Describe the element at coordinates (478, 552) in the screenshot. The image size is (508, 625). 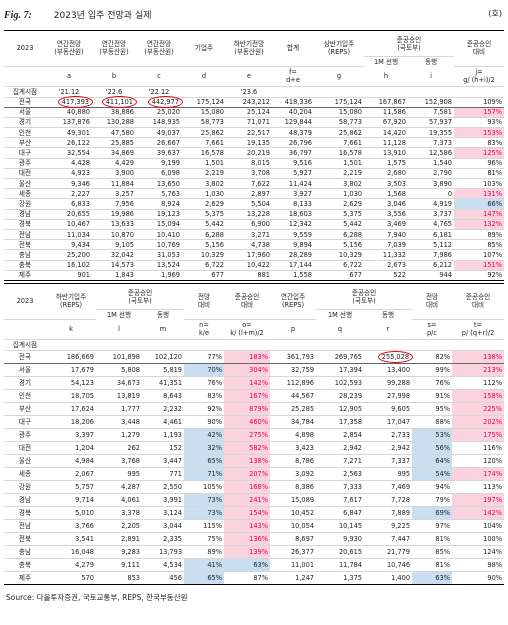
I see `value-cell: 124%` at that location.